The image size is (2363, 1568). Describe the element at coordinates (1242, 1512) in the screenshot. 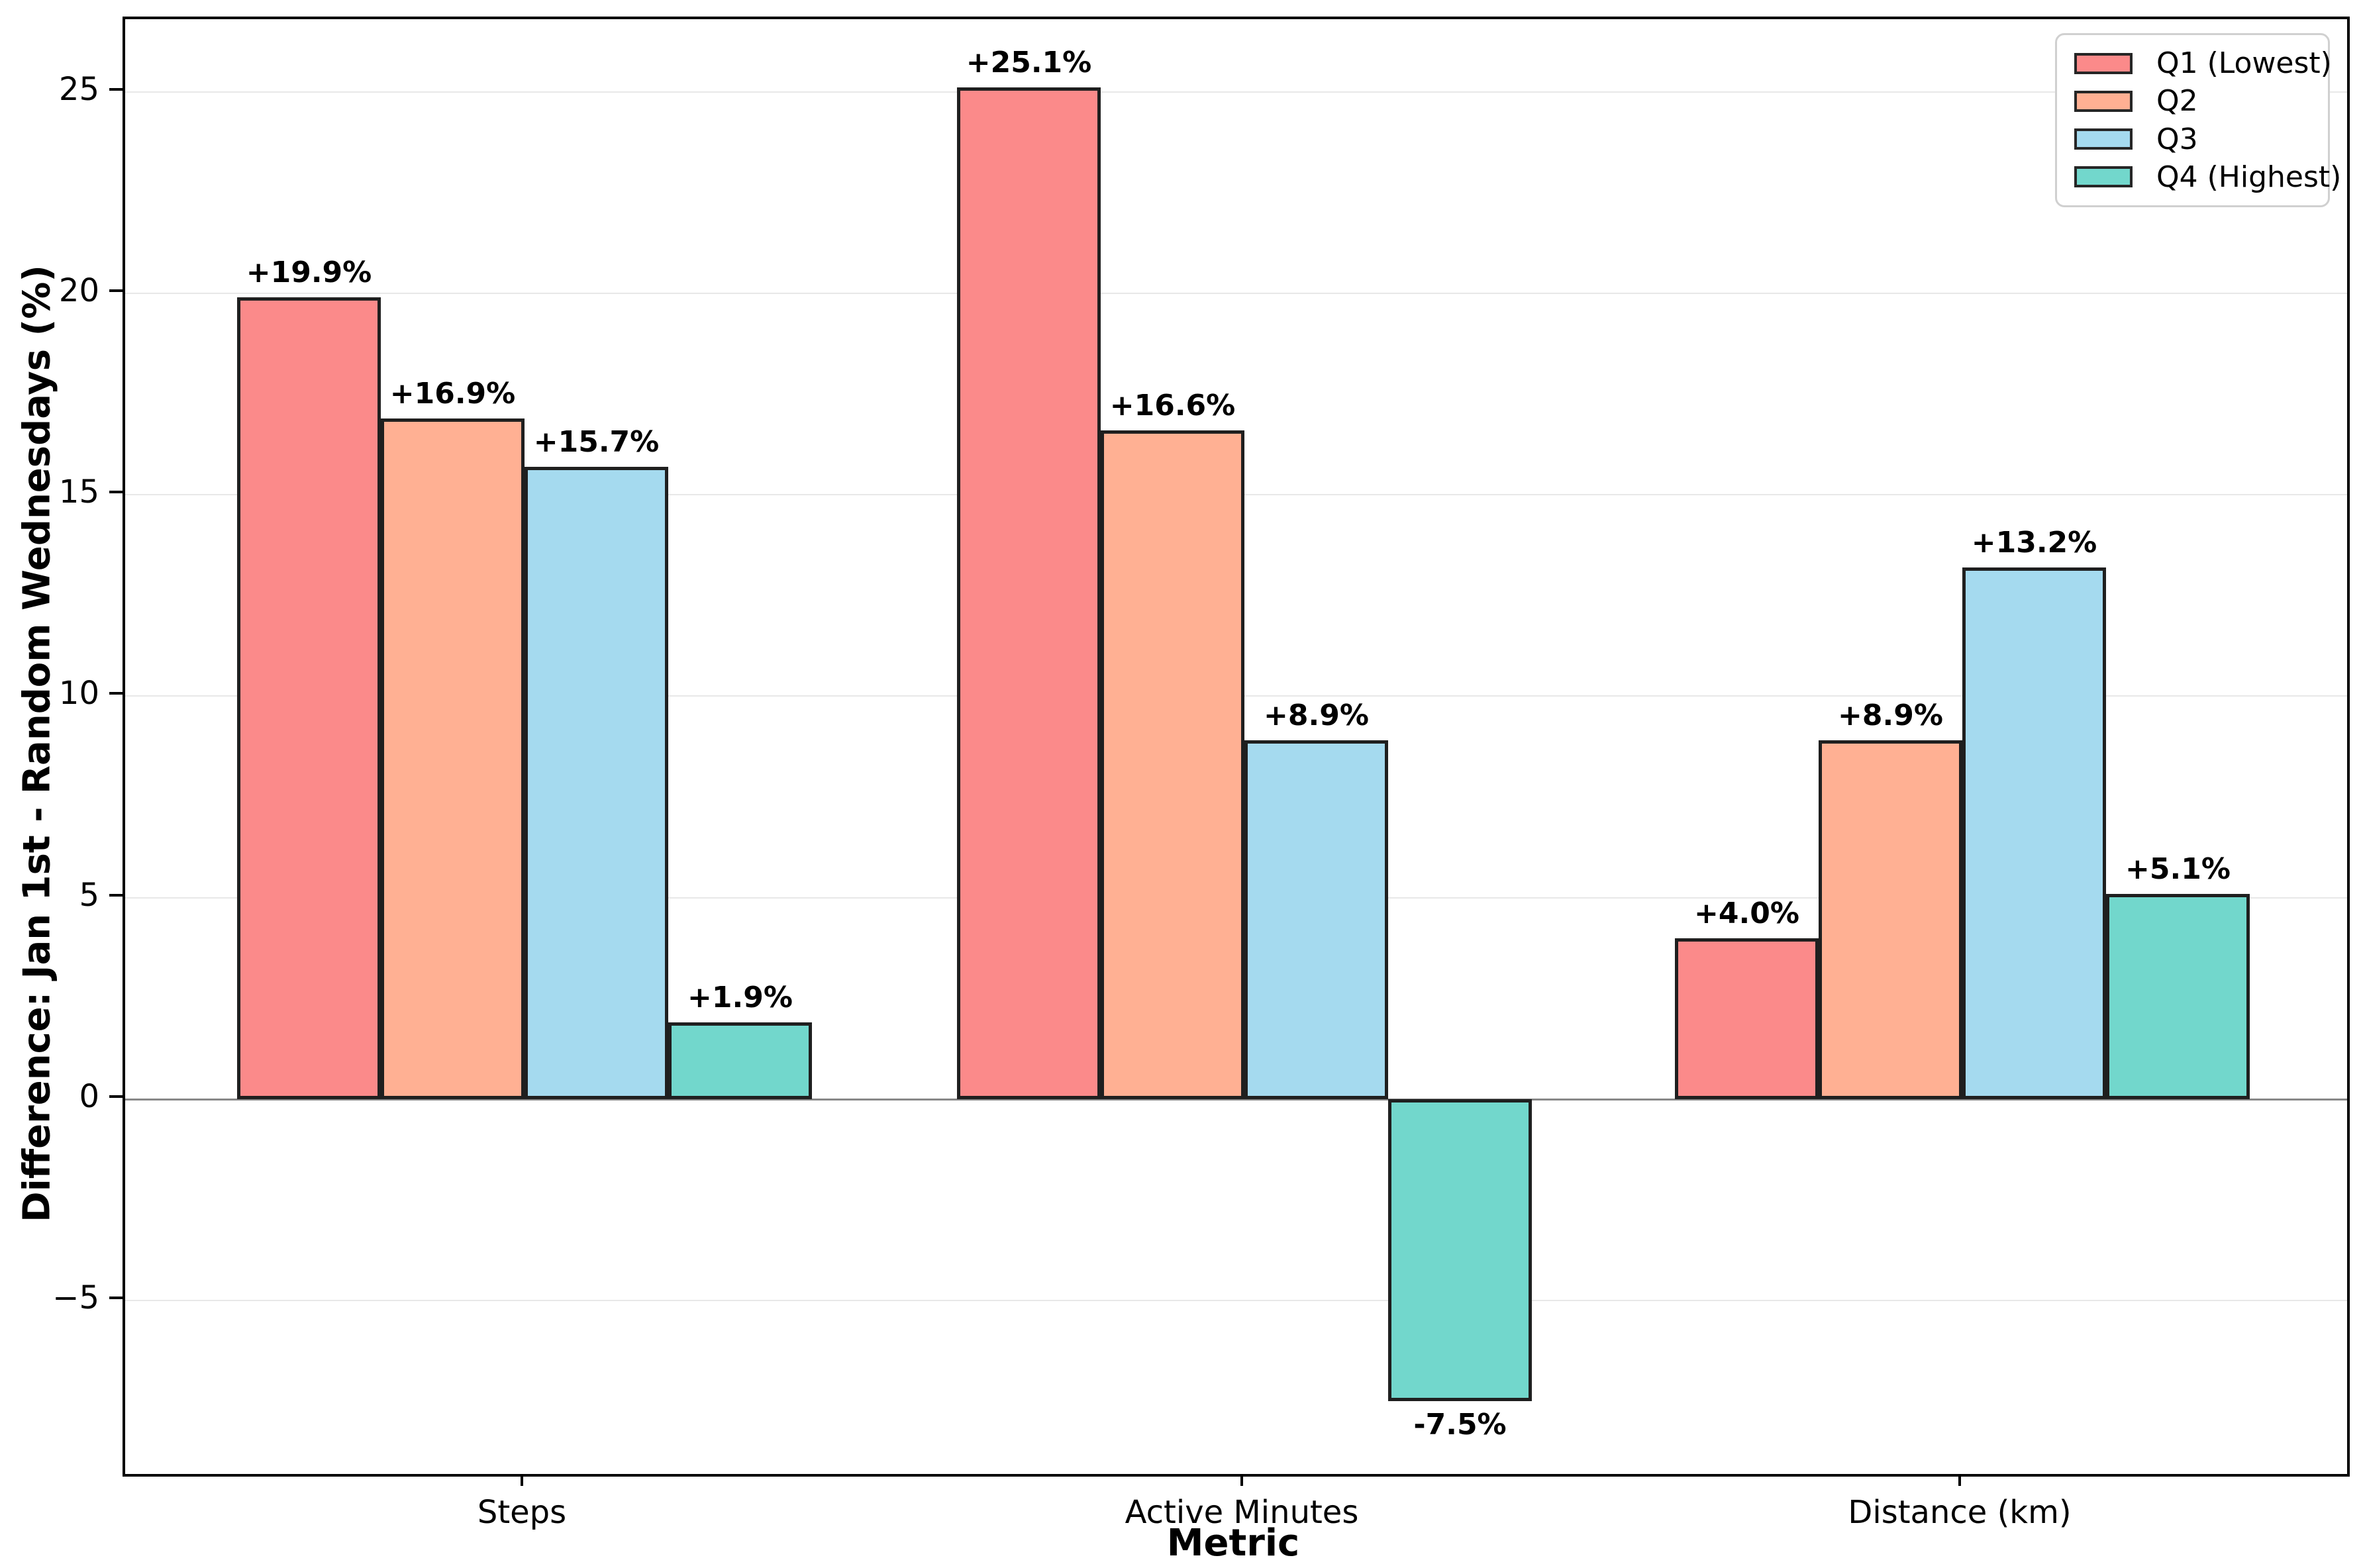

I see `category-label: Active Minutes` at that location.